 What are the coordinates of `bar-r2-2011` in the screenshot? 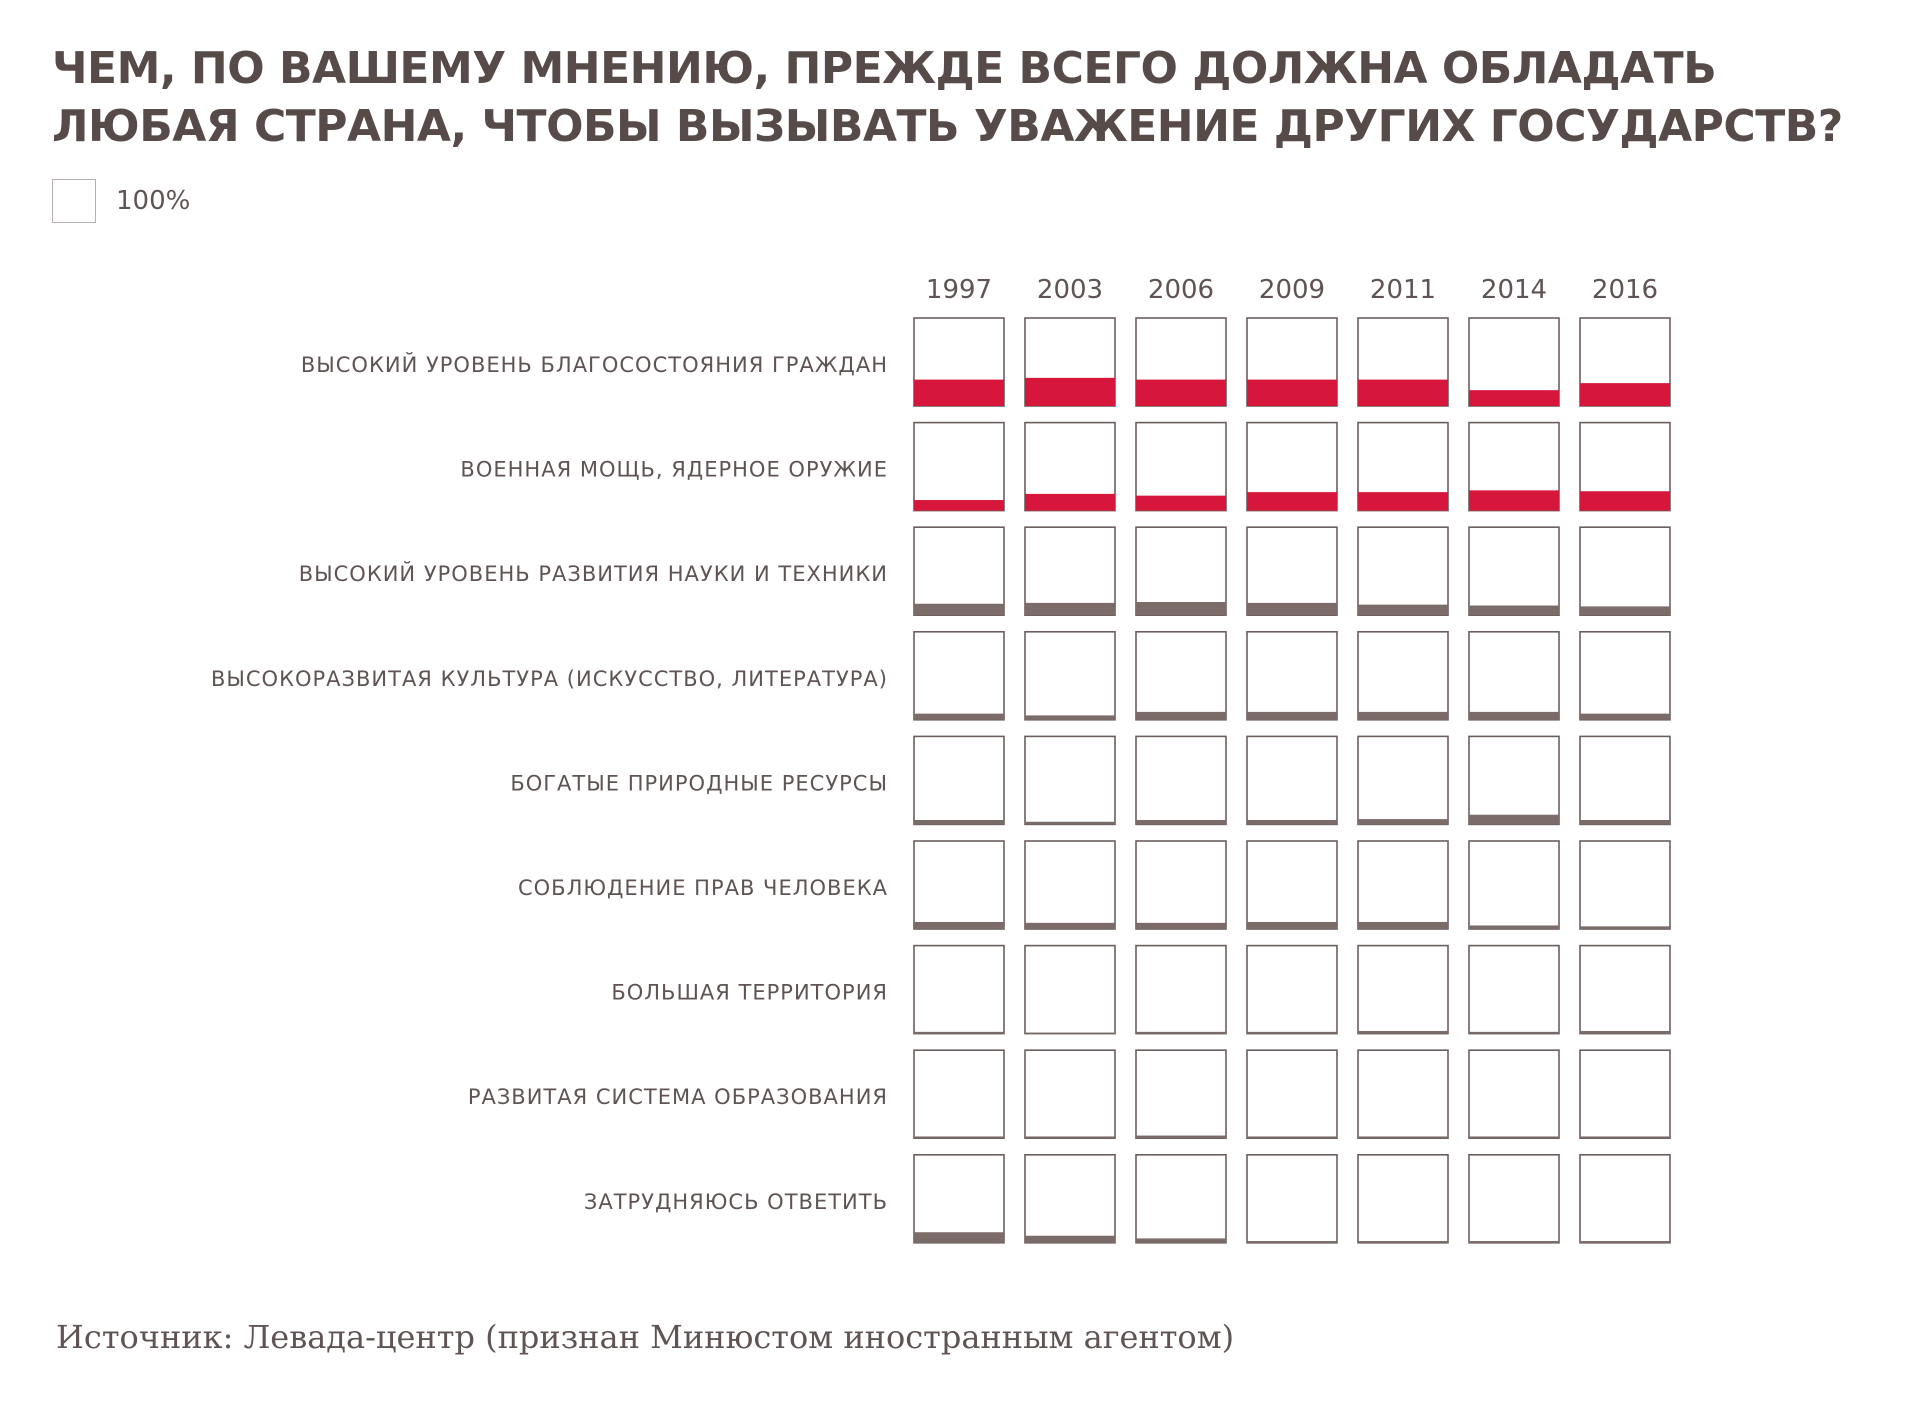 It's located at (1403, 501).